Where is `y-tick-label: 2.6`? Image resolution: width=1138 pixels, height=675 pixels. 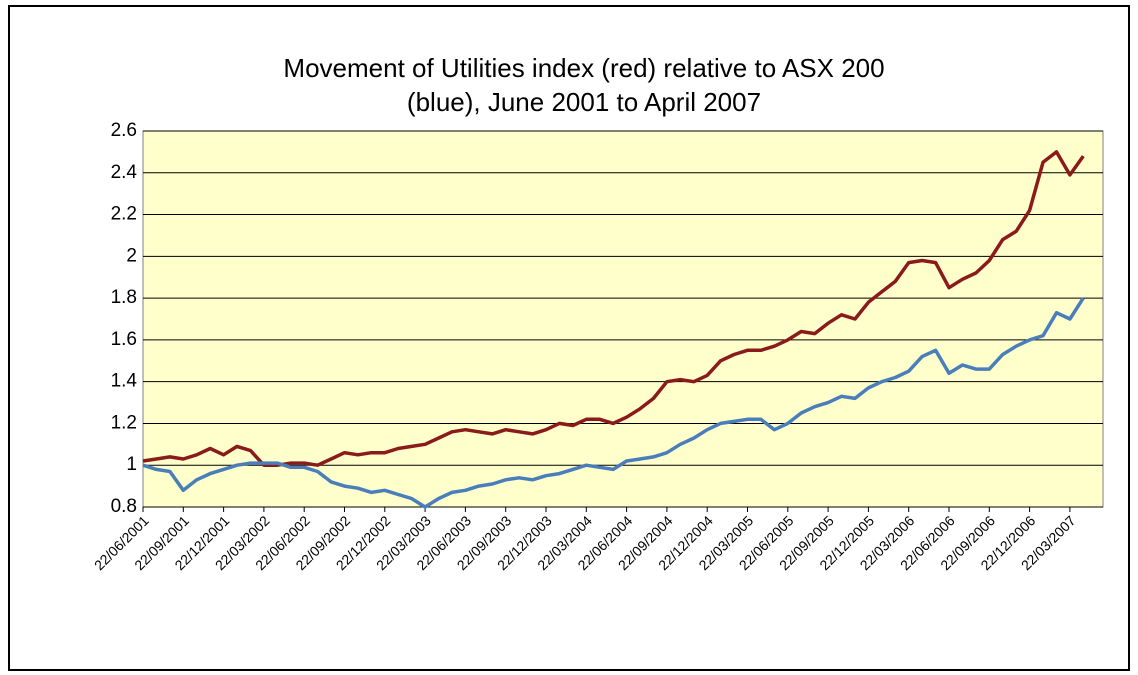 y-tick-label: 2.6 is located at coordinates (124, 130).